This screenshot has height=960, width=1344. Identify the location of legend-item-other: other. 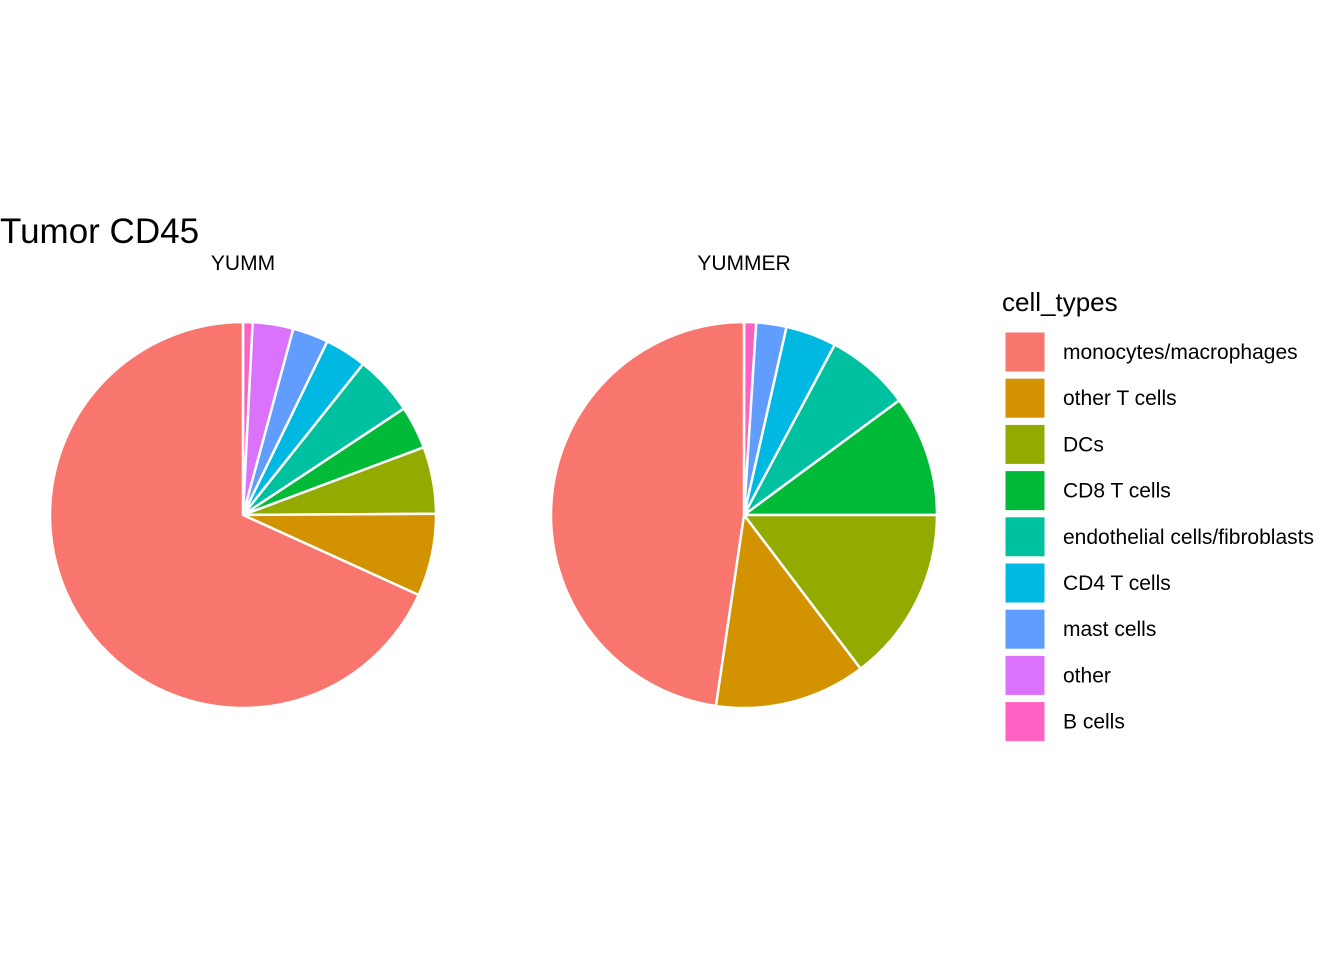
(1057, 675).